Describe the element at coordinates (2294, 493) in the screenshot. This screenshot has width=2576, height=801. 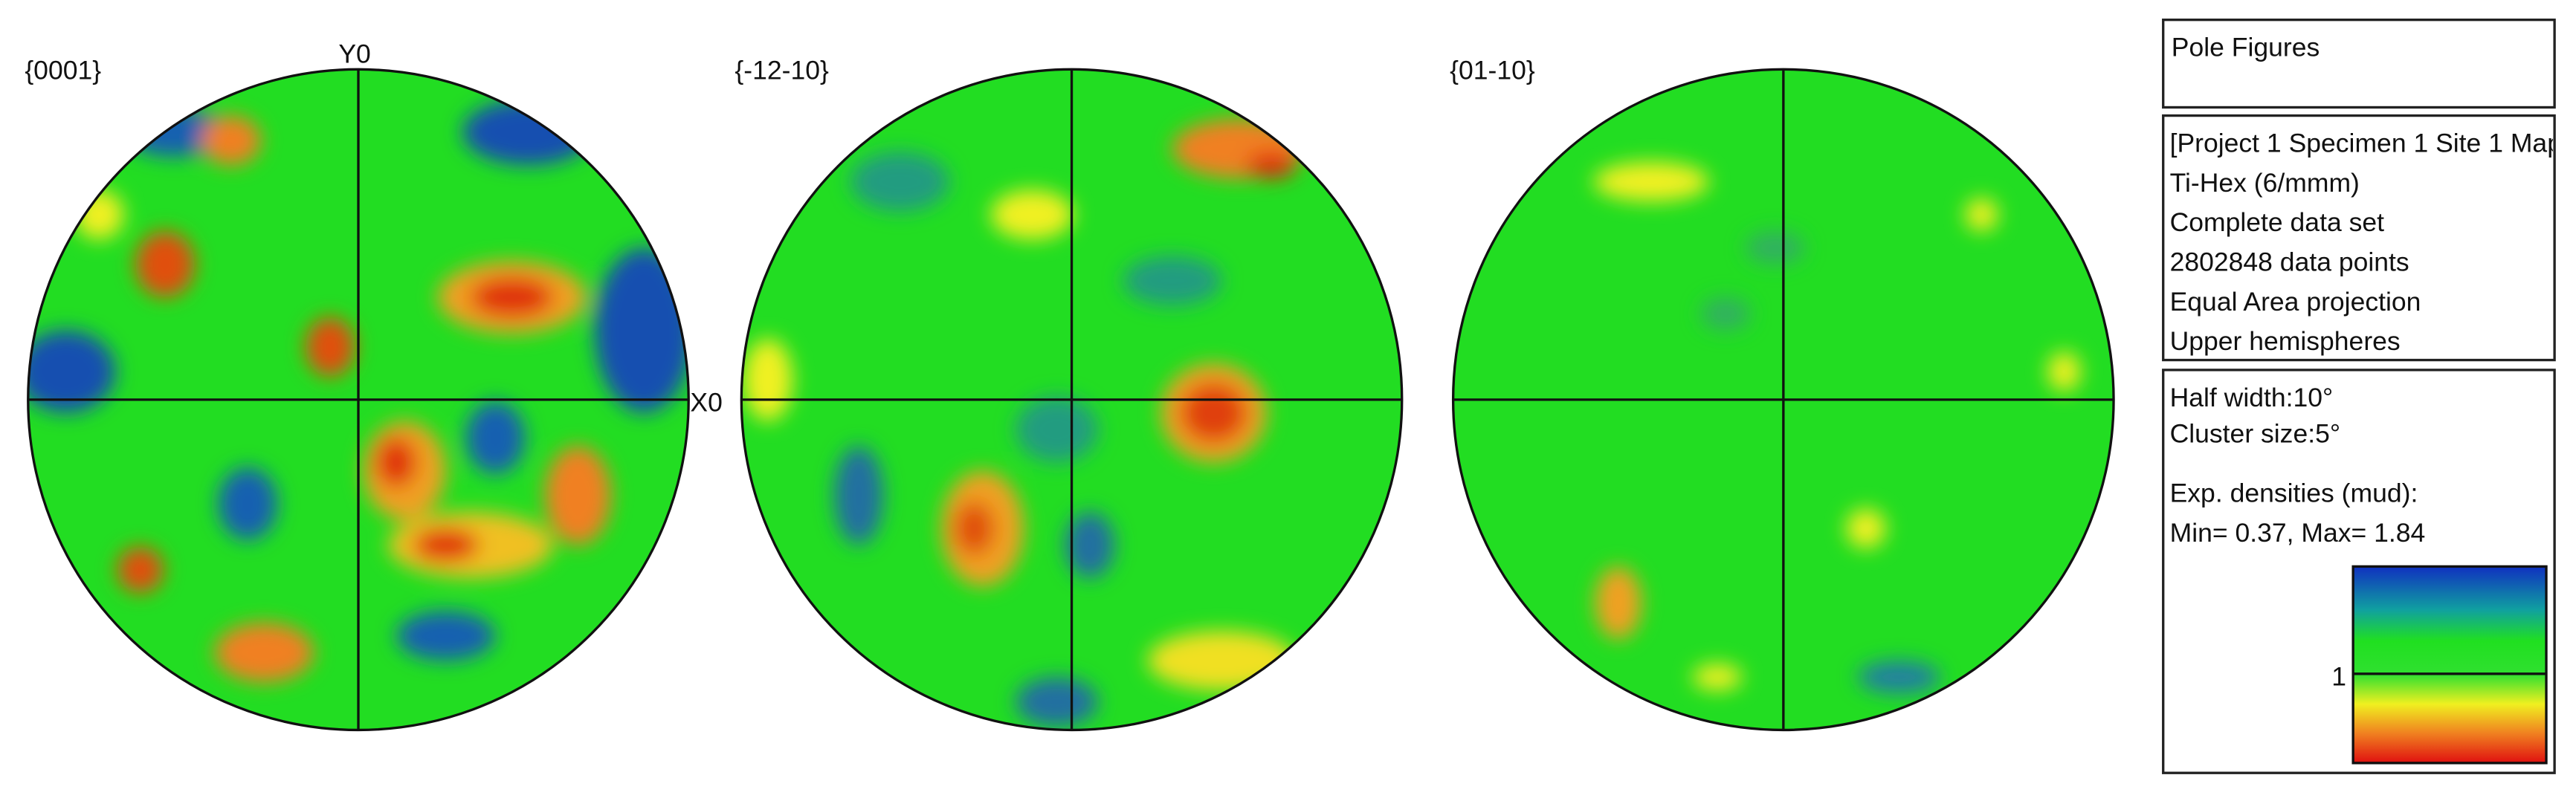
I see `densities-label: Exp. densities (mud):` at that location.